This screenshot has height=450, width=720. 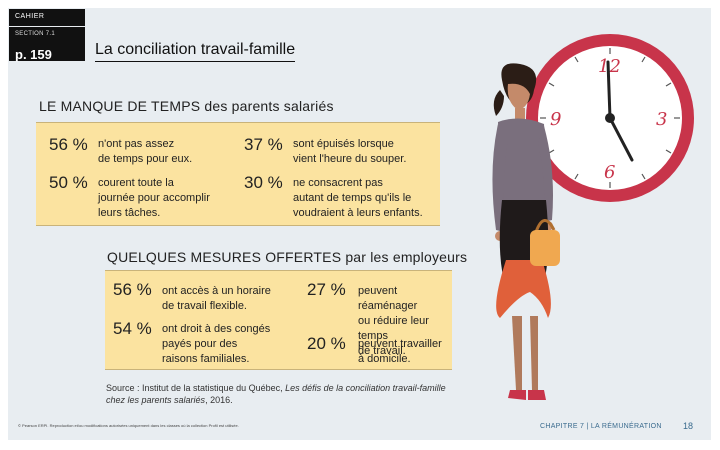 What do you see at coordinates (186, 106) in the screenshot?
I see `section1-title: LE MANQUE DE TEMPS des parents salariés` at bounding box center [186, 106].